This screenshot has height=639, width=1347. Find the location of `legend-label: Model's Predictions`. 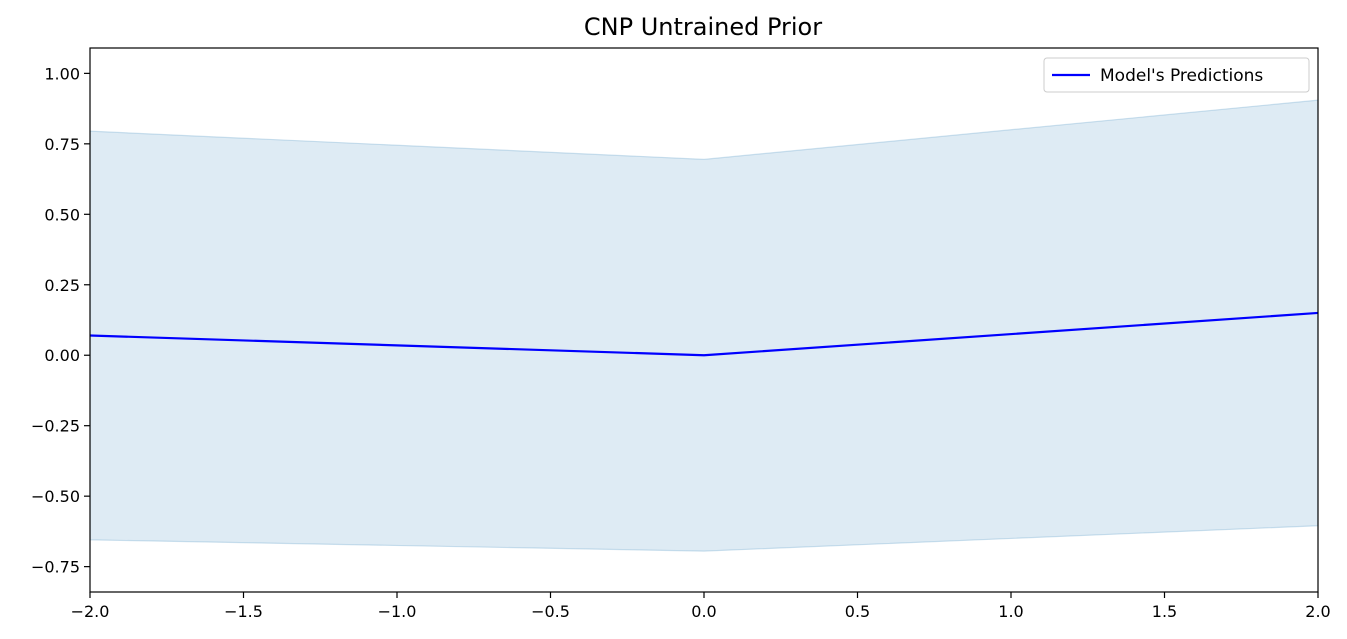

legend-label: Model's Predictions is located at coordinates (1181, 76).